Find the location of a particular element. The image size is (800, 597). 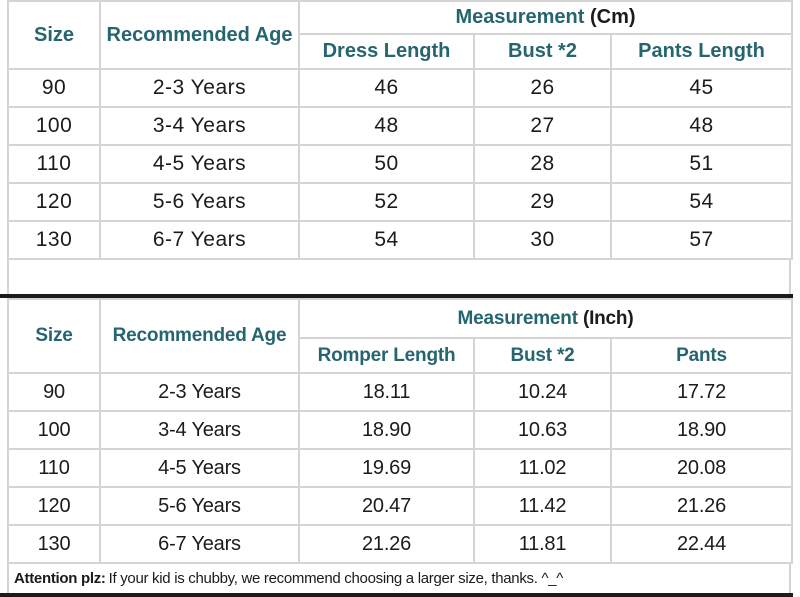

cm-unit-label: (Cm) is located at coordinates (612, 17).